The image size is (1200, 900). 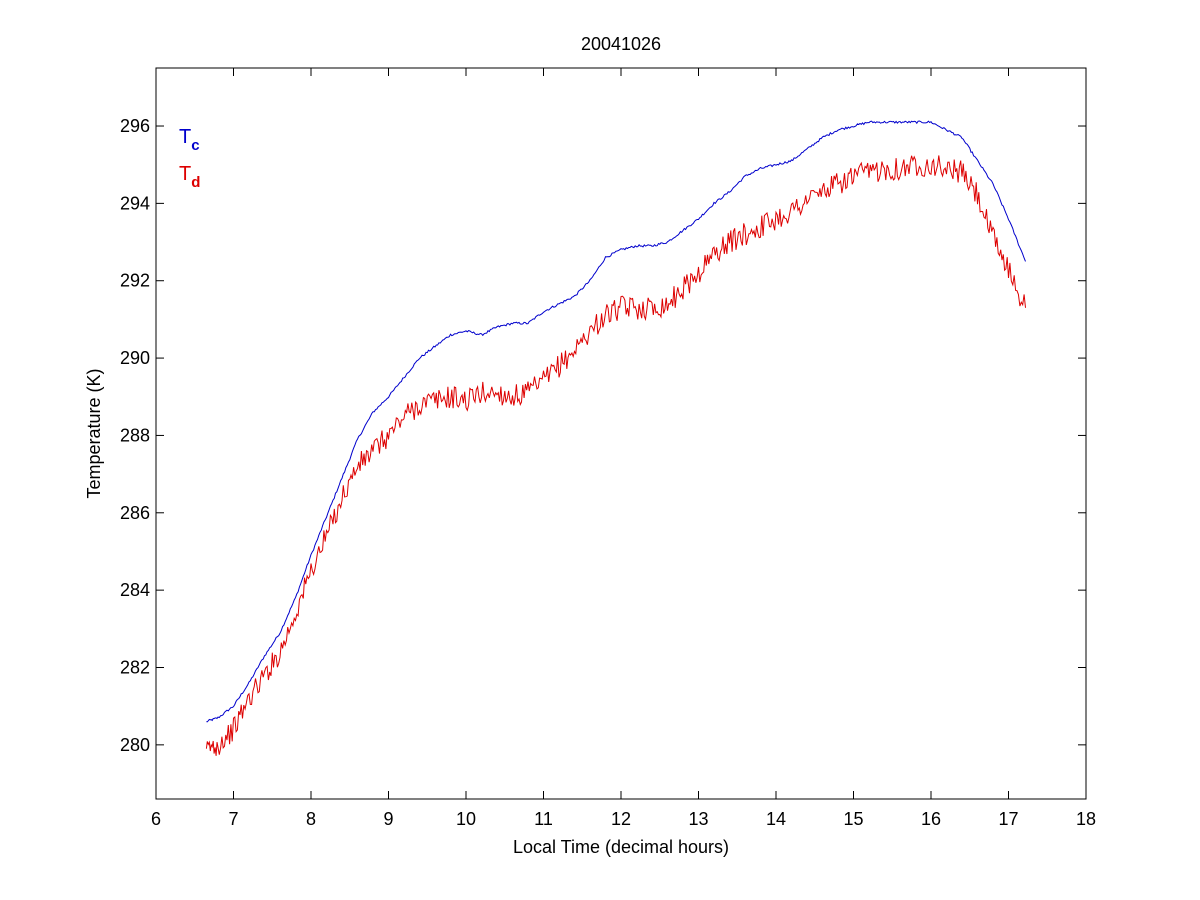 I want to click on y-tick-label: 288, so click(x=135, y=435).